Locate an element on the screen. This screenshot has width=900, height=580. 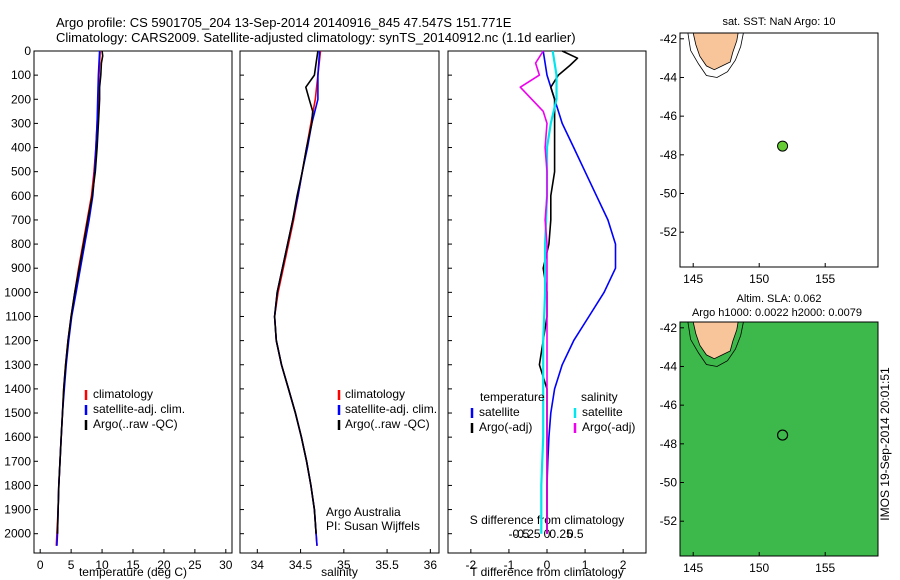
sla-map-xtick-label: 155 is located at coordinates (825, 568).